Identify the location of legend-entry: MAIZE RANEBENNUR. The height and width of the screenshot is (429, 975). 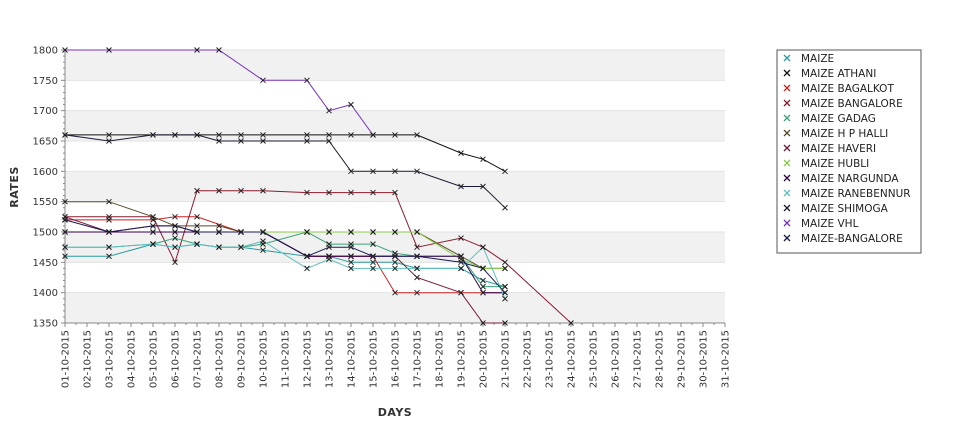
(856, 194).